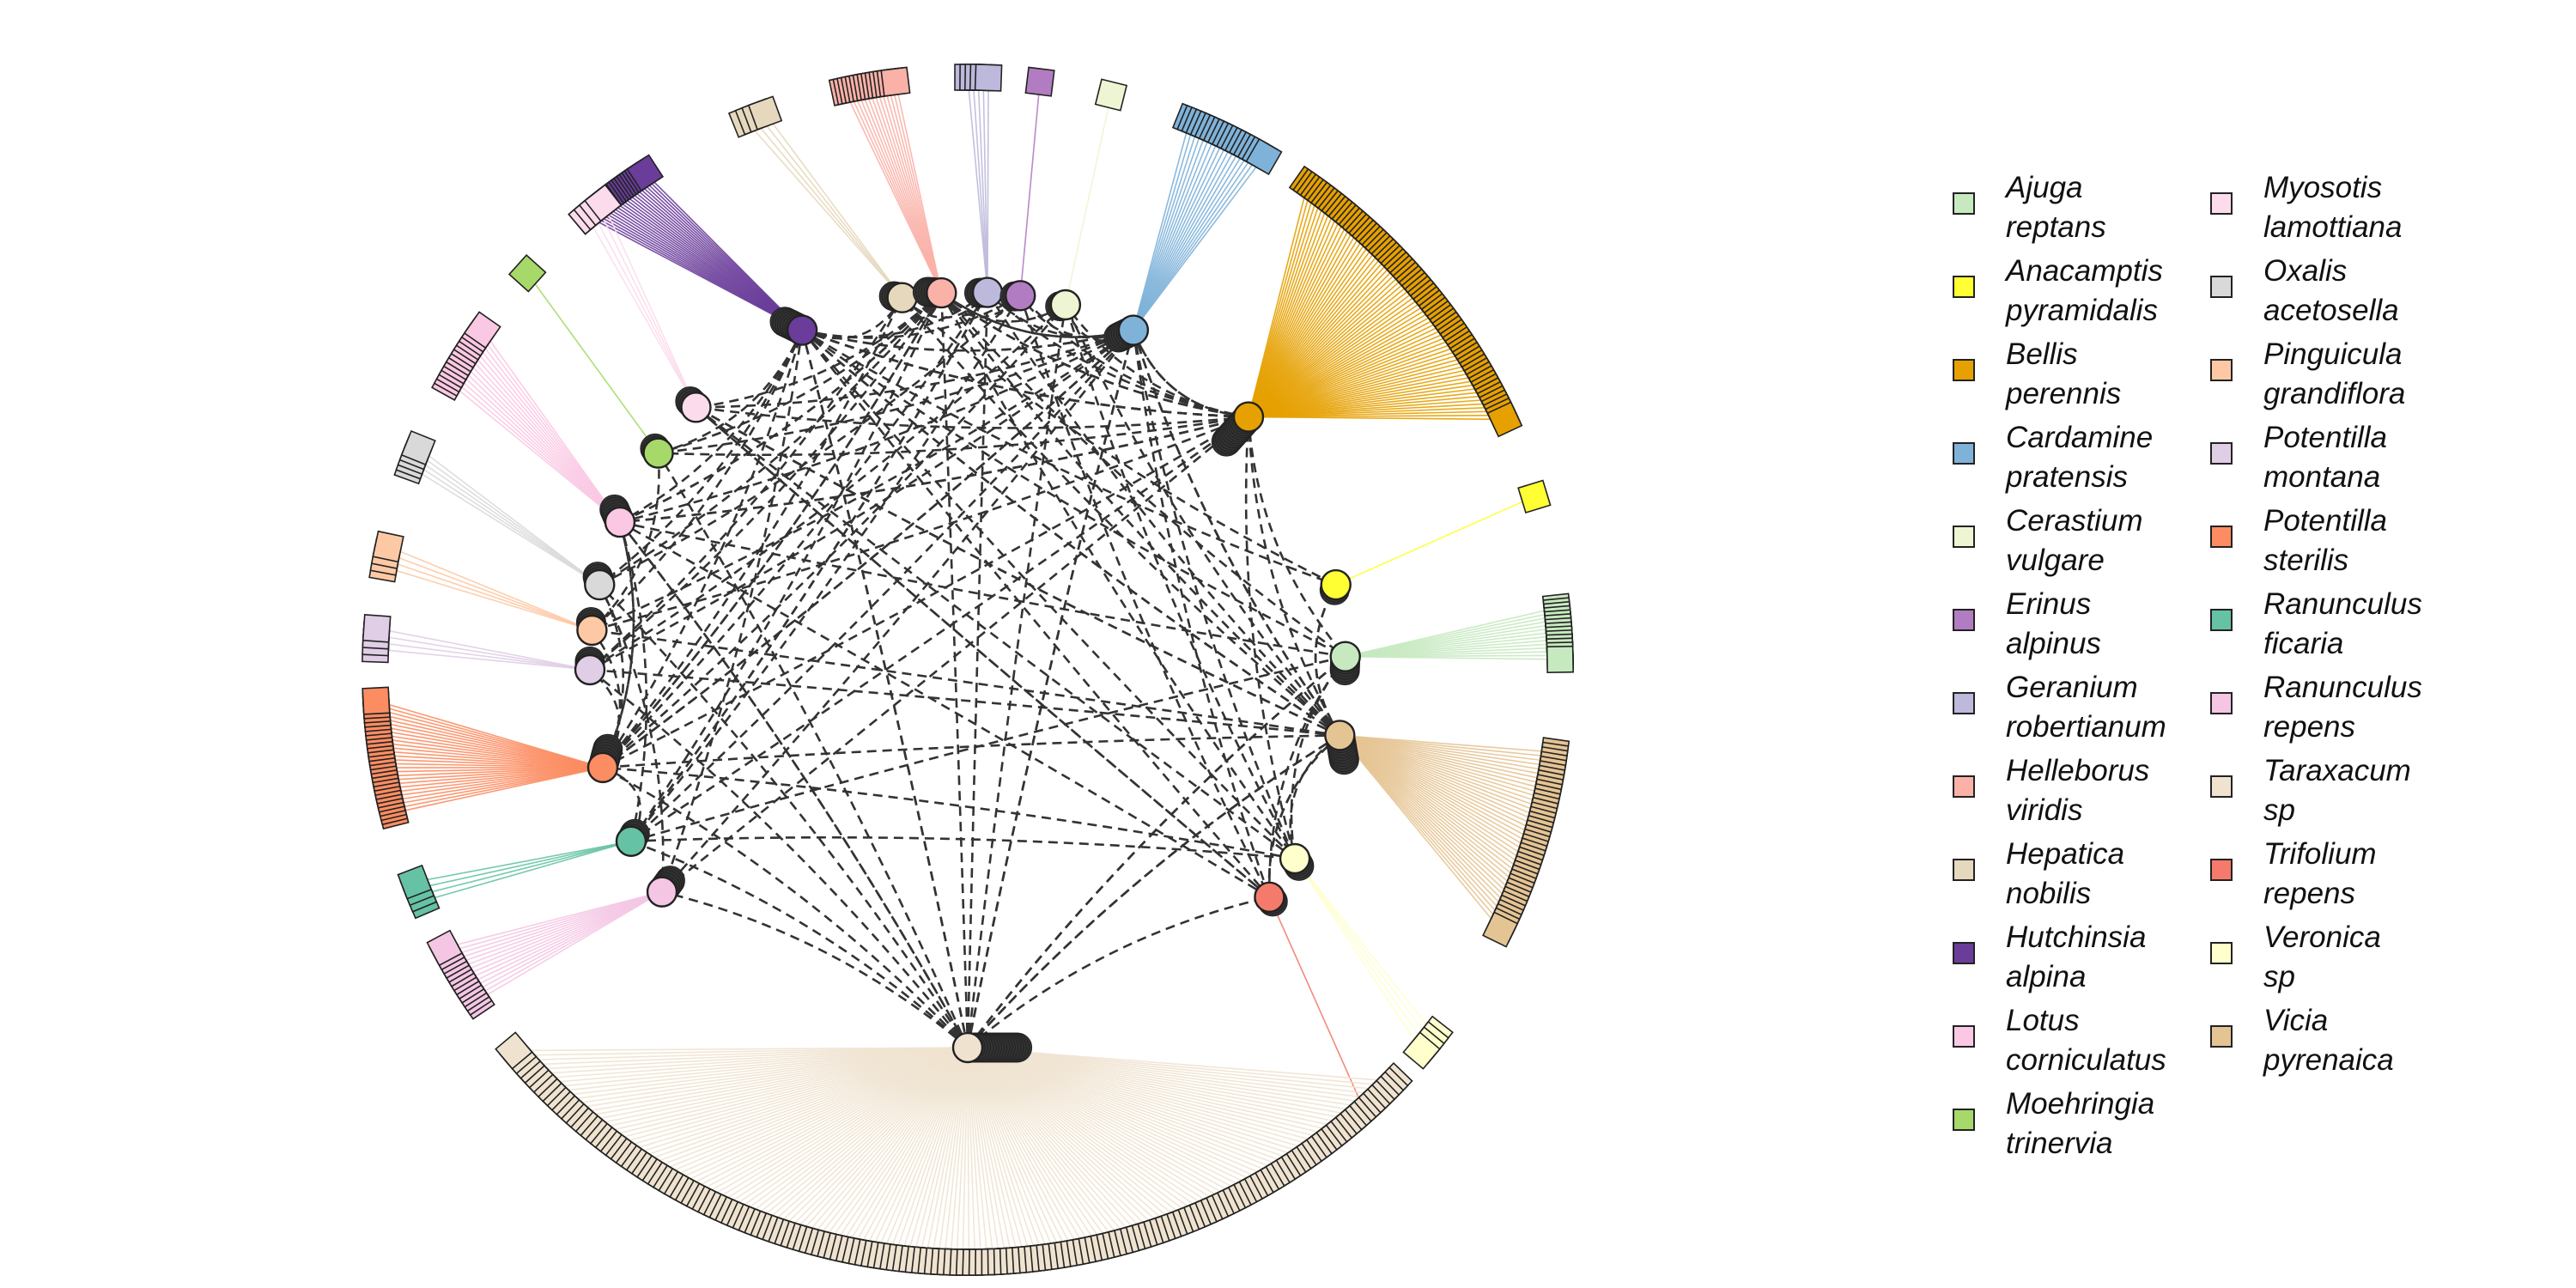 The height and width of the screenshot is (1288, 2576). Describe the element at coordinates (2078, 770) in the screenshot. I see `legend-genus: Helleborus` at that location.